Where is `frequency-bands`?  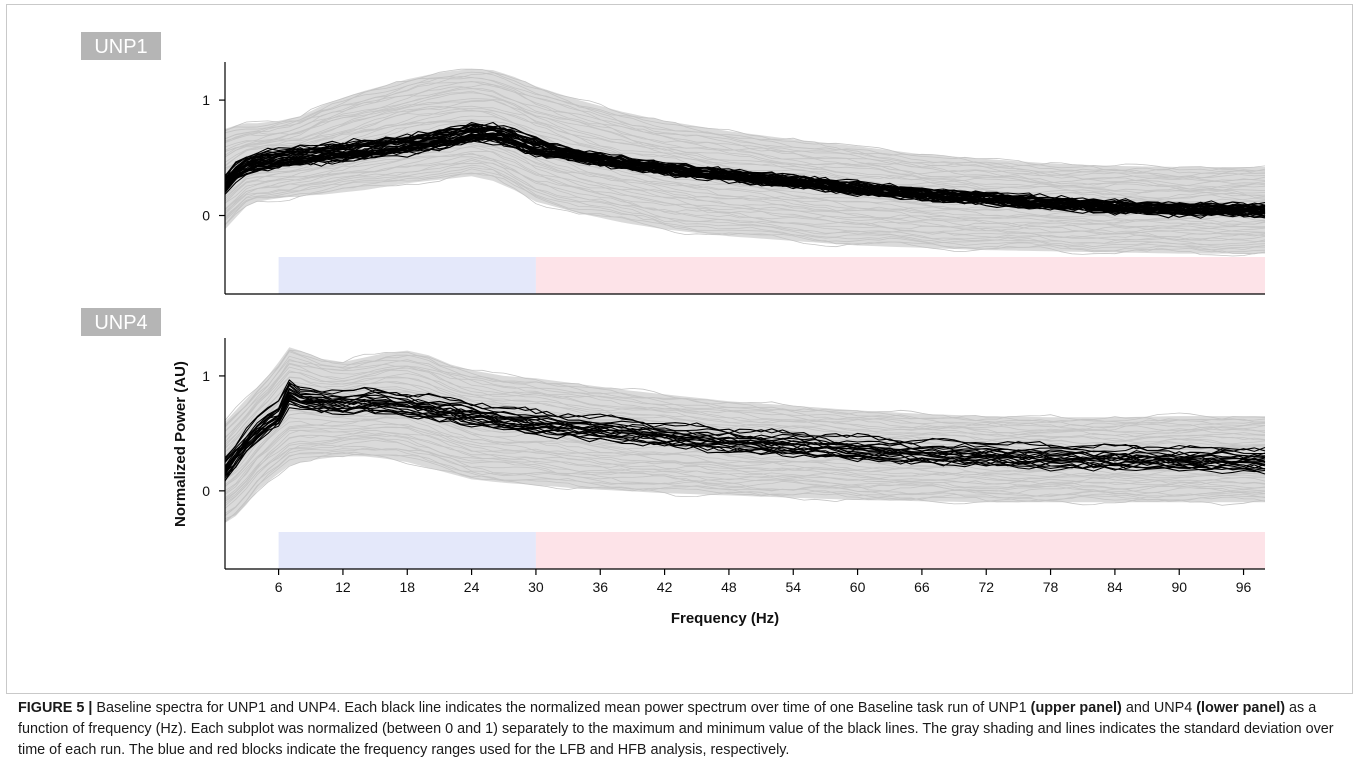
frequency-bands is located at coordinates (771, 550).